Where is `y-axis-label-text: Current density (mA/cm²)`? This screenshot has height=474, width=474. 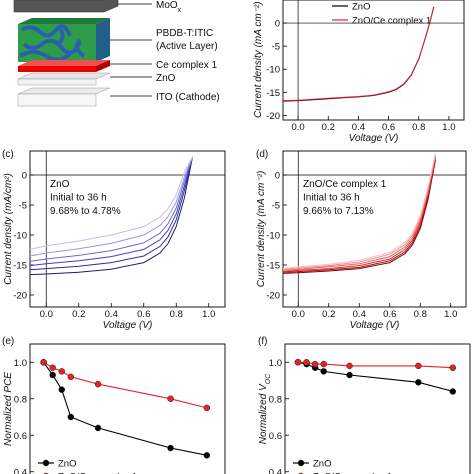 y-axis-label-text: Current density (mA/cm²) is located at coordinates (8, 229).